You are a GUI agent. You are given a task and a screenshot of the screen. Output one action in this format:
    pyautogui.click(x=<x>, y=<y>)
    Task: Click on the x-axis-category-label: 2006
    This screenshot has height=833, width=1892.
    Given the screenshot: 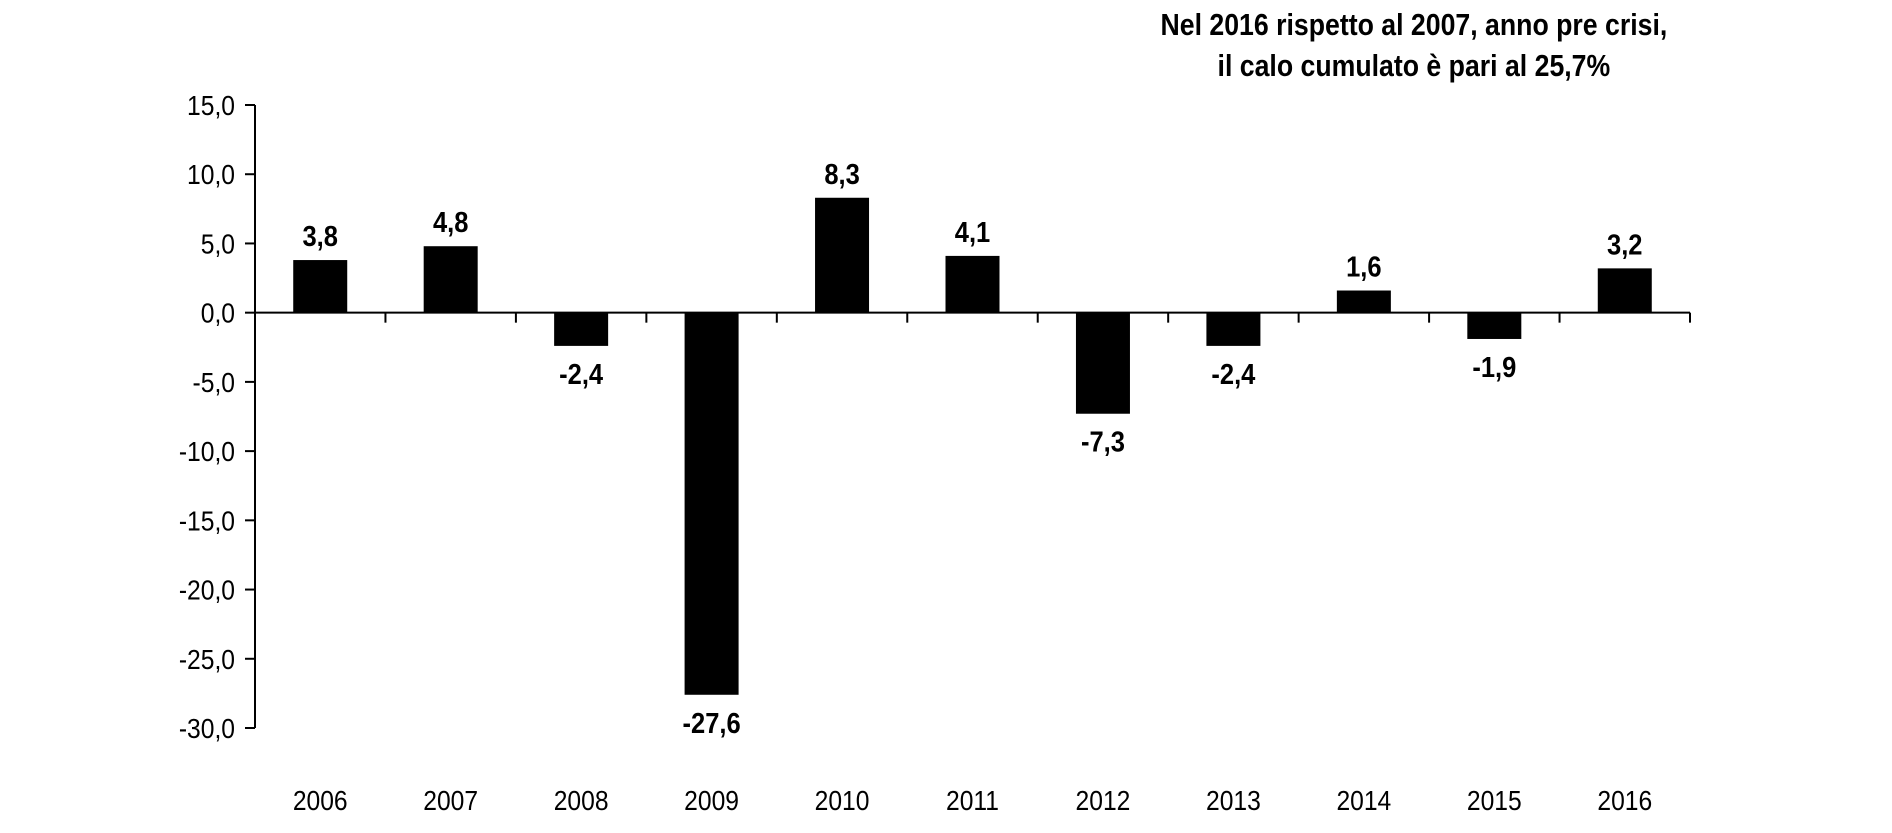 What is the action you would take?
    pyautogui.click(x=320, y=801)
    